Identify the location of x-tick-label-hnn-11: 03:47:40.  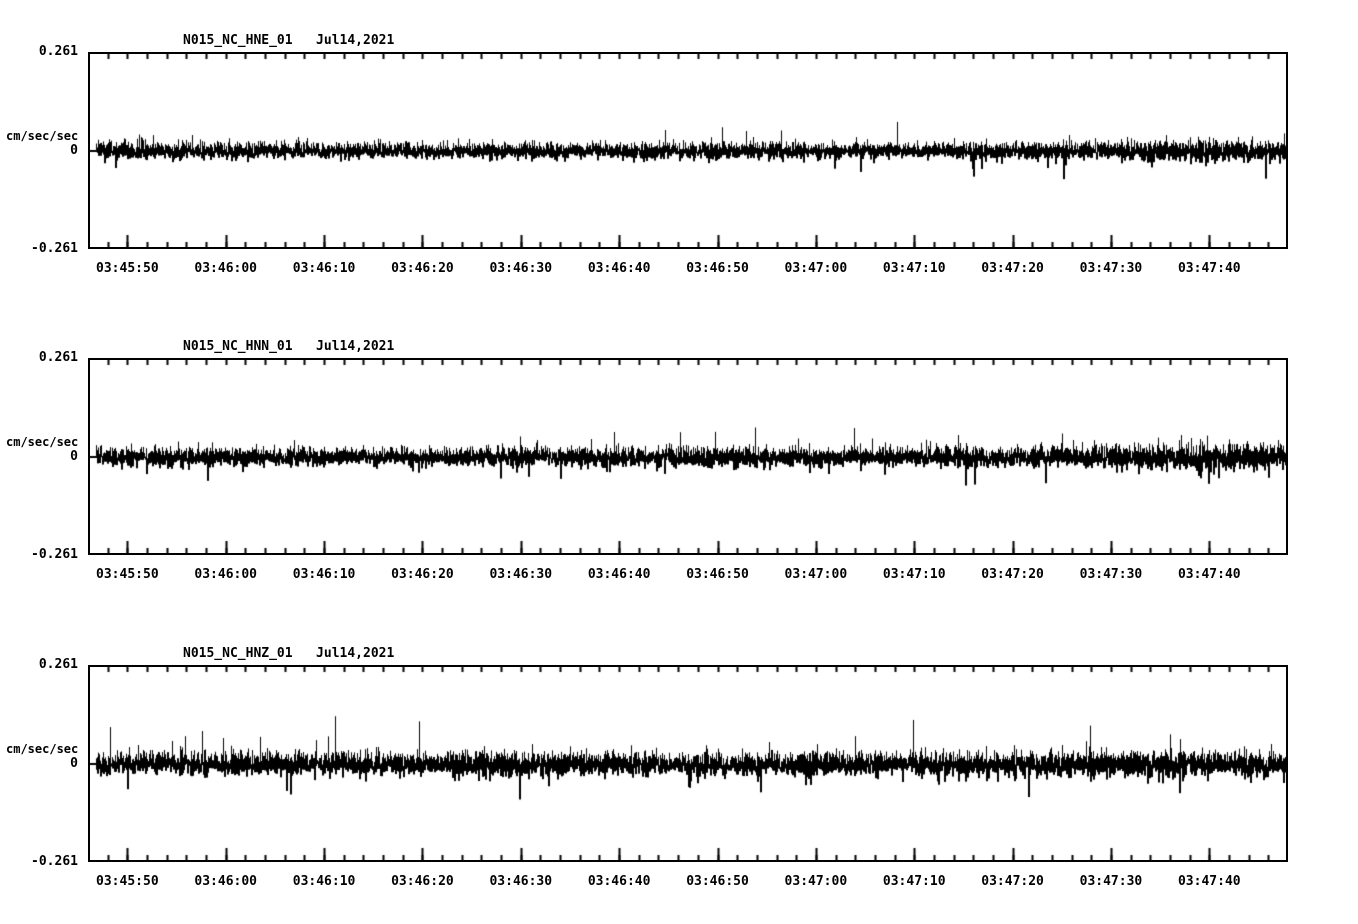
(1209, 574).